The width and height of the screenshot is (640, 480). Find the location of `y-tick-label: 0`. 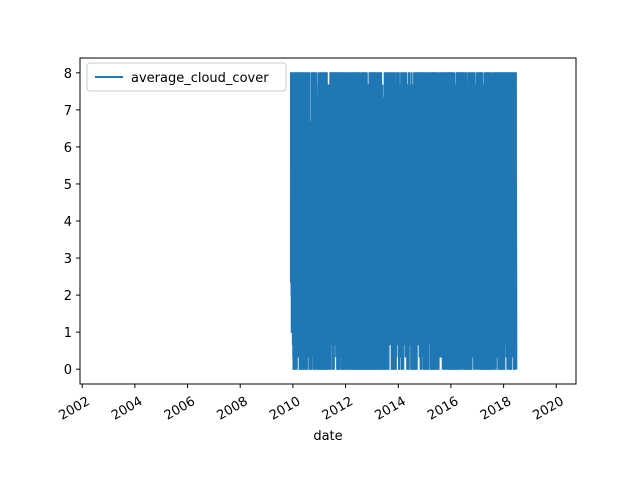

y-tick-label: 0 is located at coordinates (68, 370).